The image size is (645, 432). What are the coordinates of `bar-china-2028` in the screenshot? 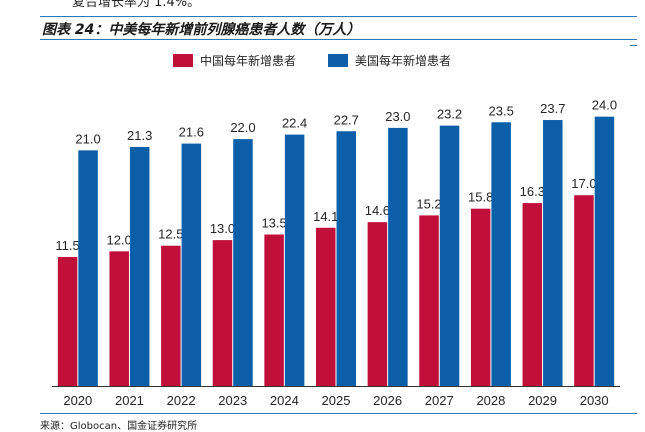 It's located at (480, 297).